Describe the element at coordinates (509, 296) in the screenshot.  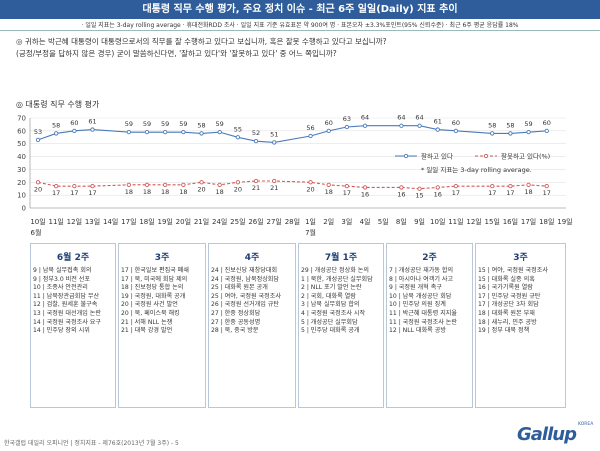
I see `issue-item: 17 | 민주당 국정원 규탄` at that location.